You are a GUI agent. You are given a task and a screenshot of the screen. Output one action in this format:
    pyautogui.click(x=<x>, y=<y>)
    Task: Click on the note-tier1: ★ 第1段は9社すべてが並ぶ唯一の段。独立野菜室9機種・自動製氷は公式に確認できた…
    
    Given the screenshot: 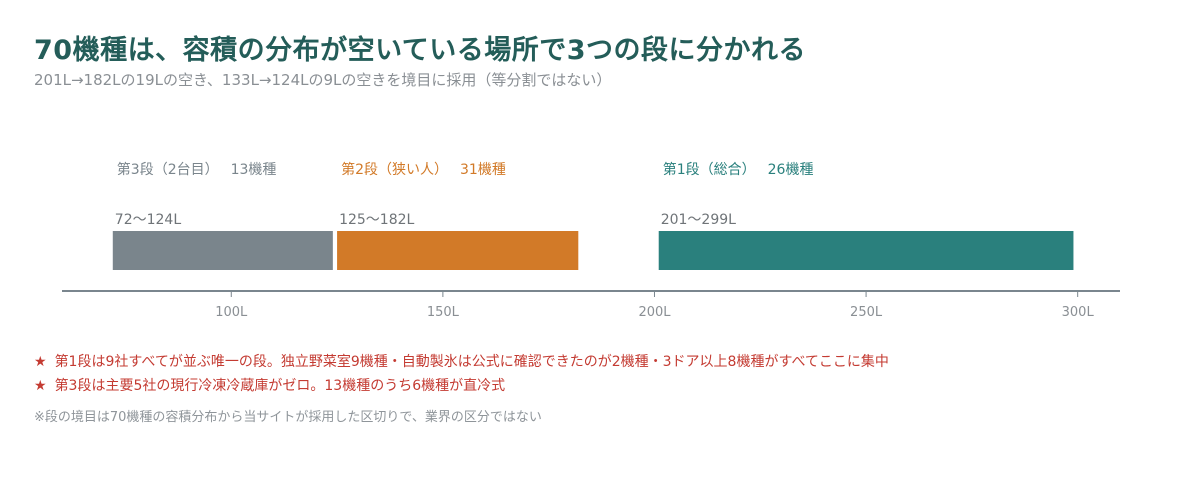 What is the action you would take?
    pyautogui.click(x=461, y=362)
    